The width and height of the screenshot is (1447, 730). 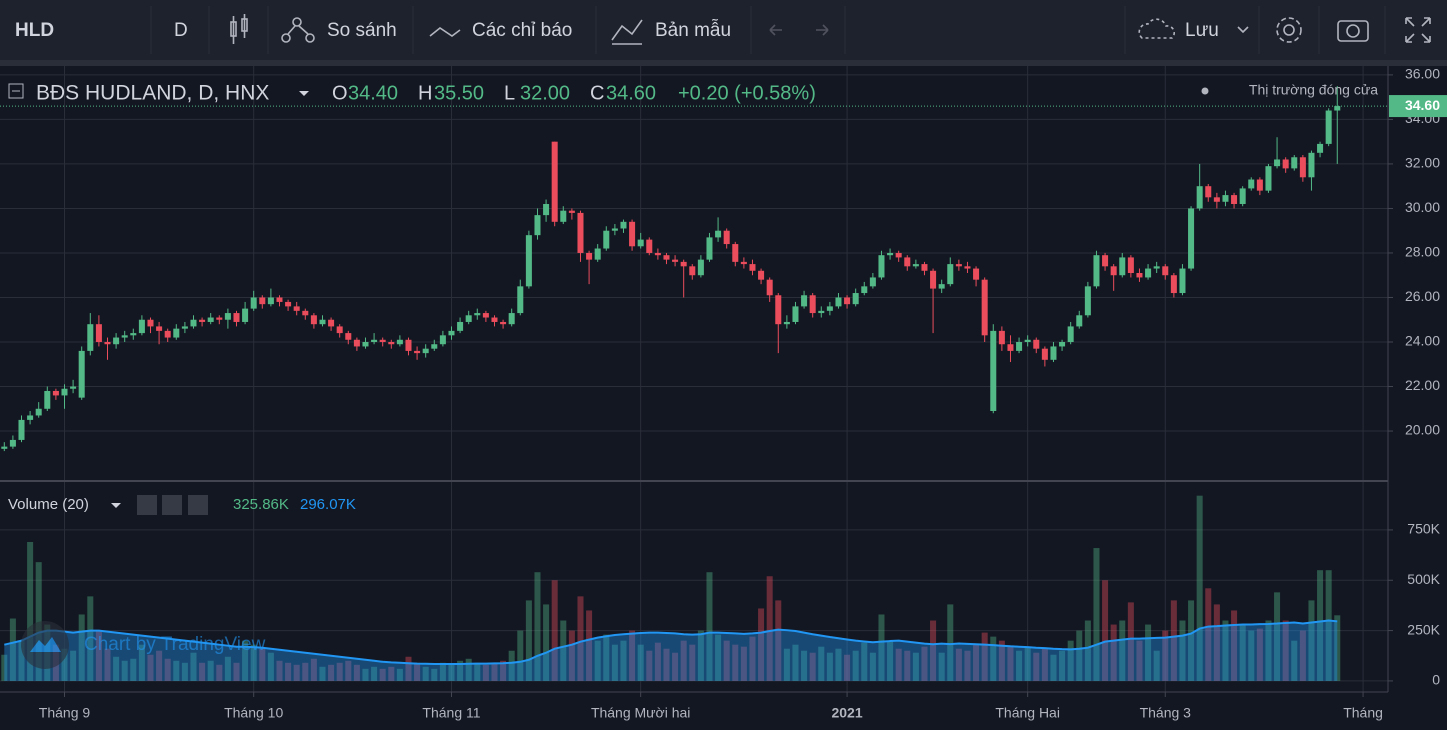 I want to click on interval: D, so click(x=181, y=30).